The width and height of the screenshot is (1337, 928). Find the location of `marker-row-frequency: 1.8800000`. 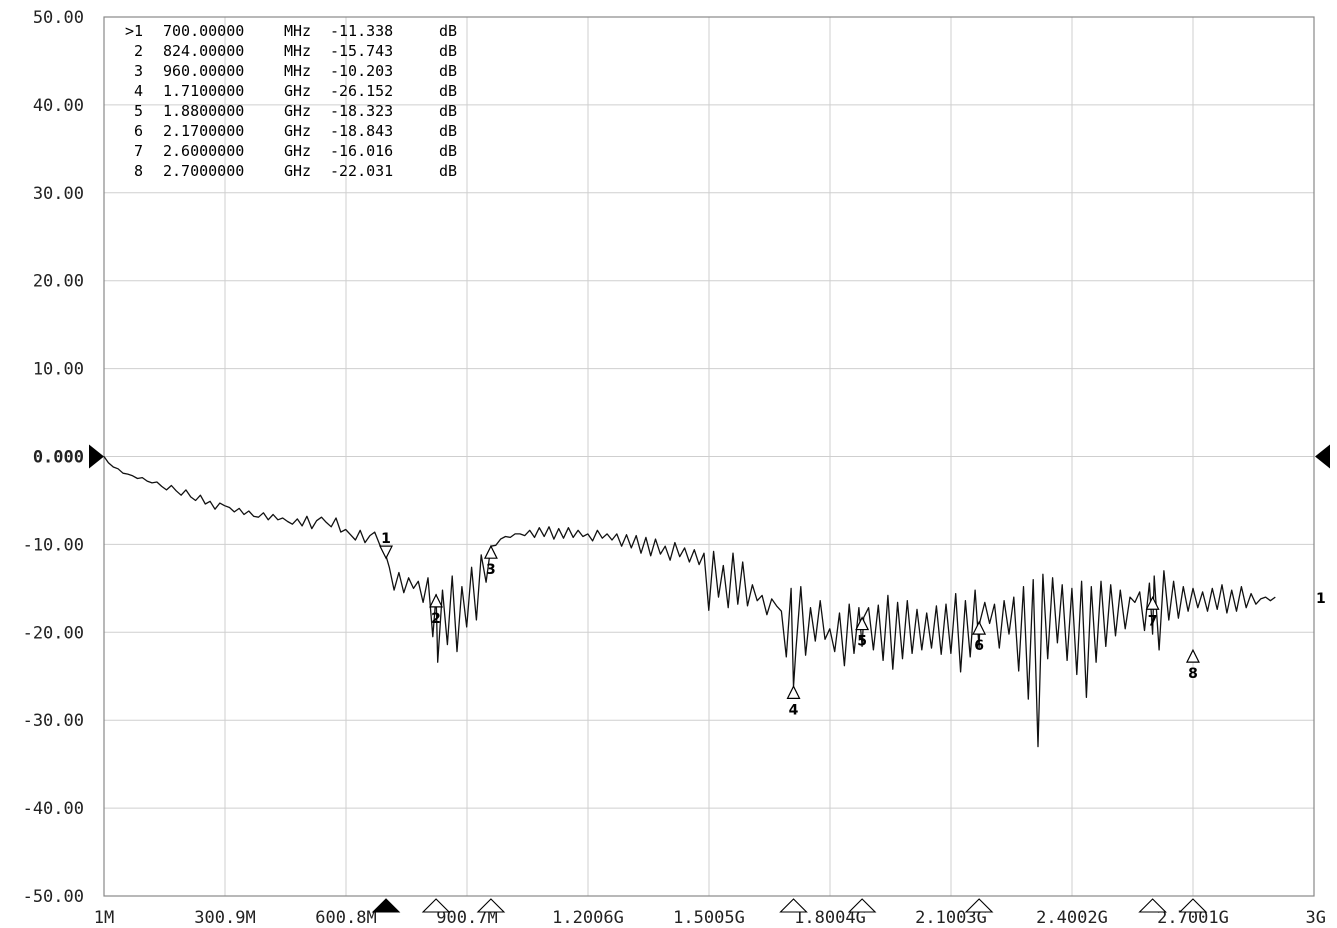

marker-row-frequency: 1.8800000 is located at coordinates (203, 111).